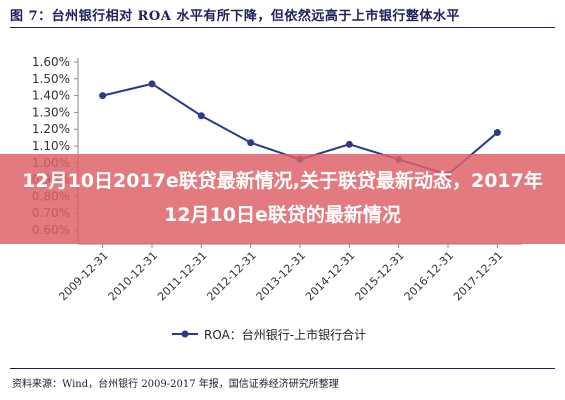 The height and width of the screenshot is (400, 565). Describe the element at coordinates (51, 146) in the screenshot. I see `y-tick-label: 1.10%` at that location.